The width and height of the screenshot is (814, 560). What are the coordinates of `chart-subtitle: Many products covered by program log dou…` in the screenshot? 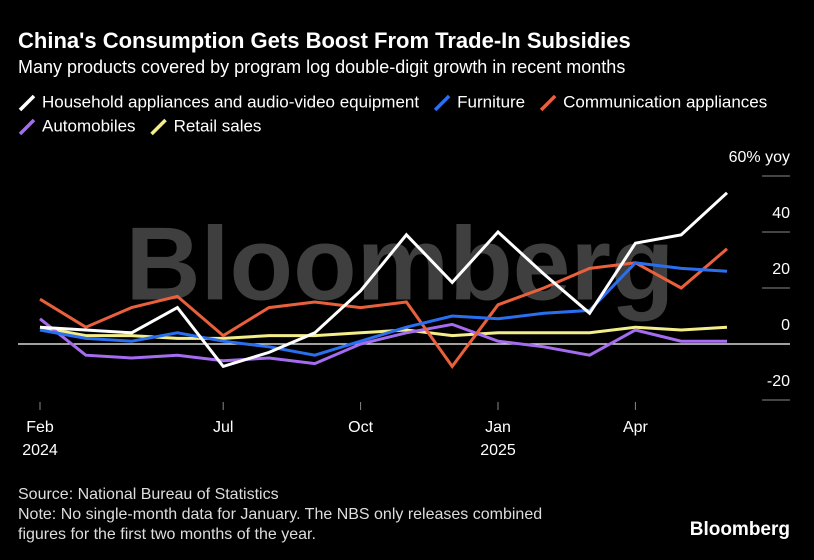 It's located at (321, 67).